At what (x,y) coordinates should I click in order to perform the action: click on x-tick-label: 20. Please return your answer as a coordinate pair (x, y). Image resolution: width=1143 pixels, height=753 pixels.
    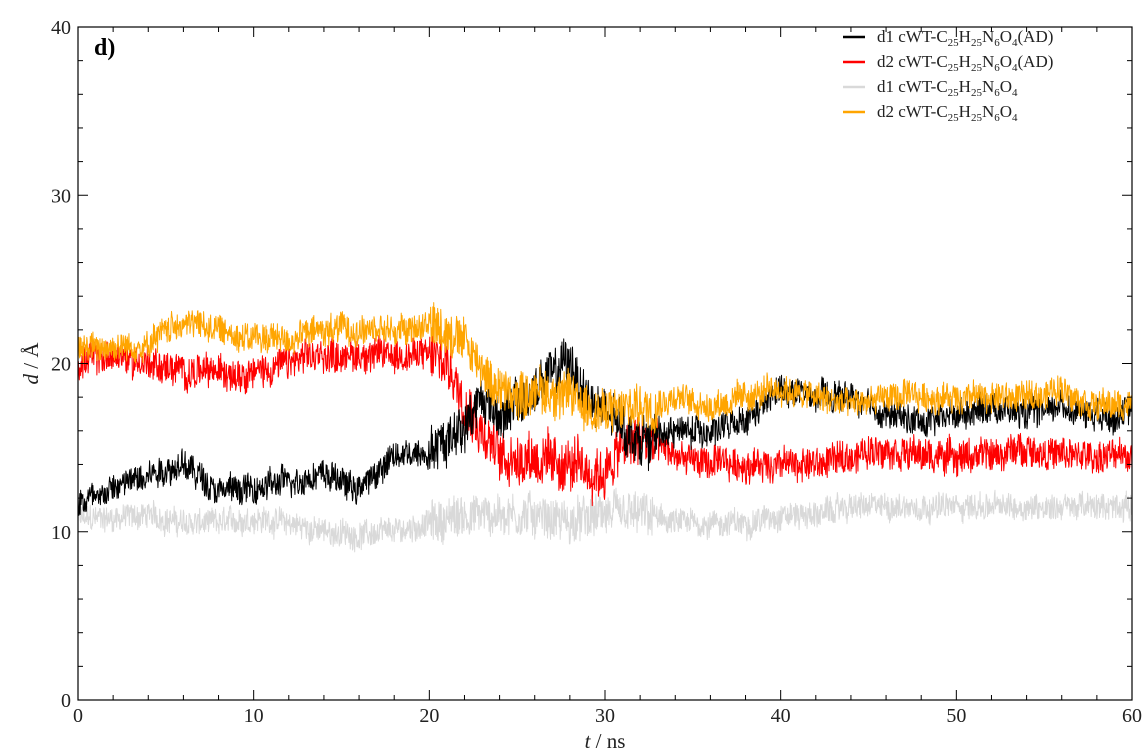
    Looking at the image, I should click on (429, 716).